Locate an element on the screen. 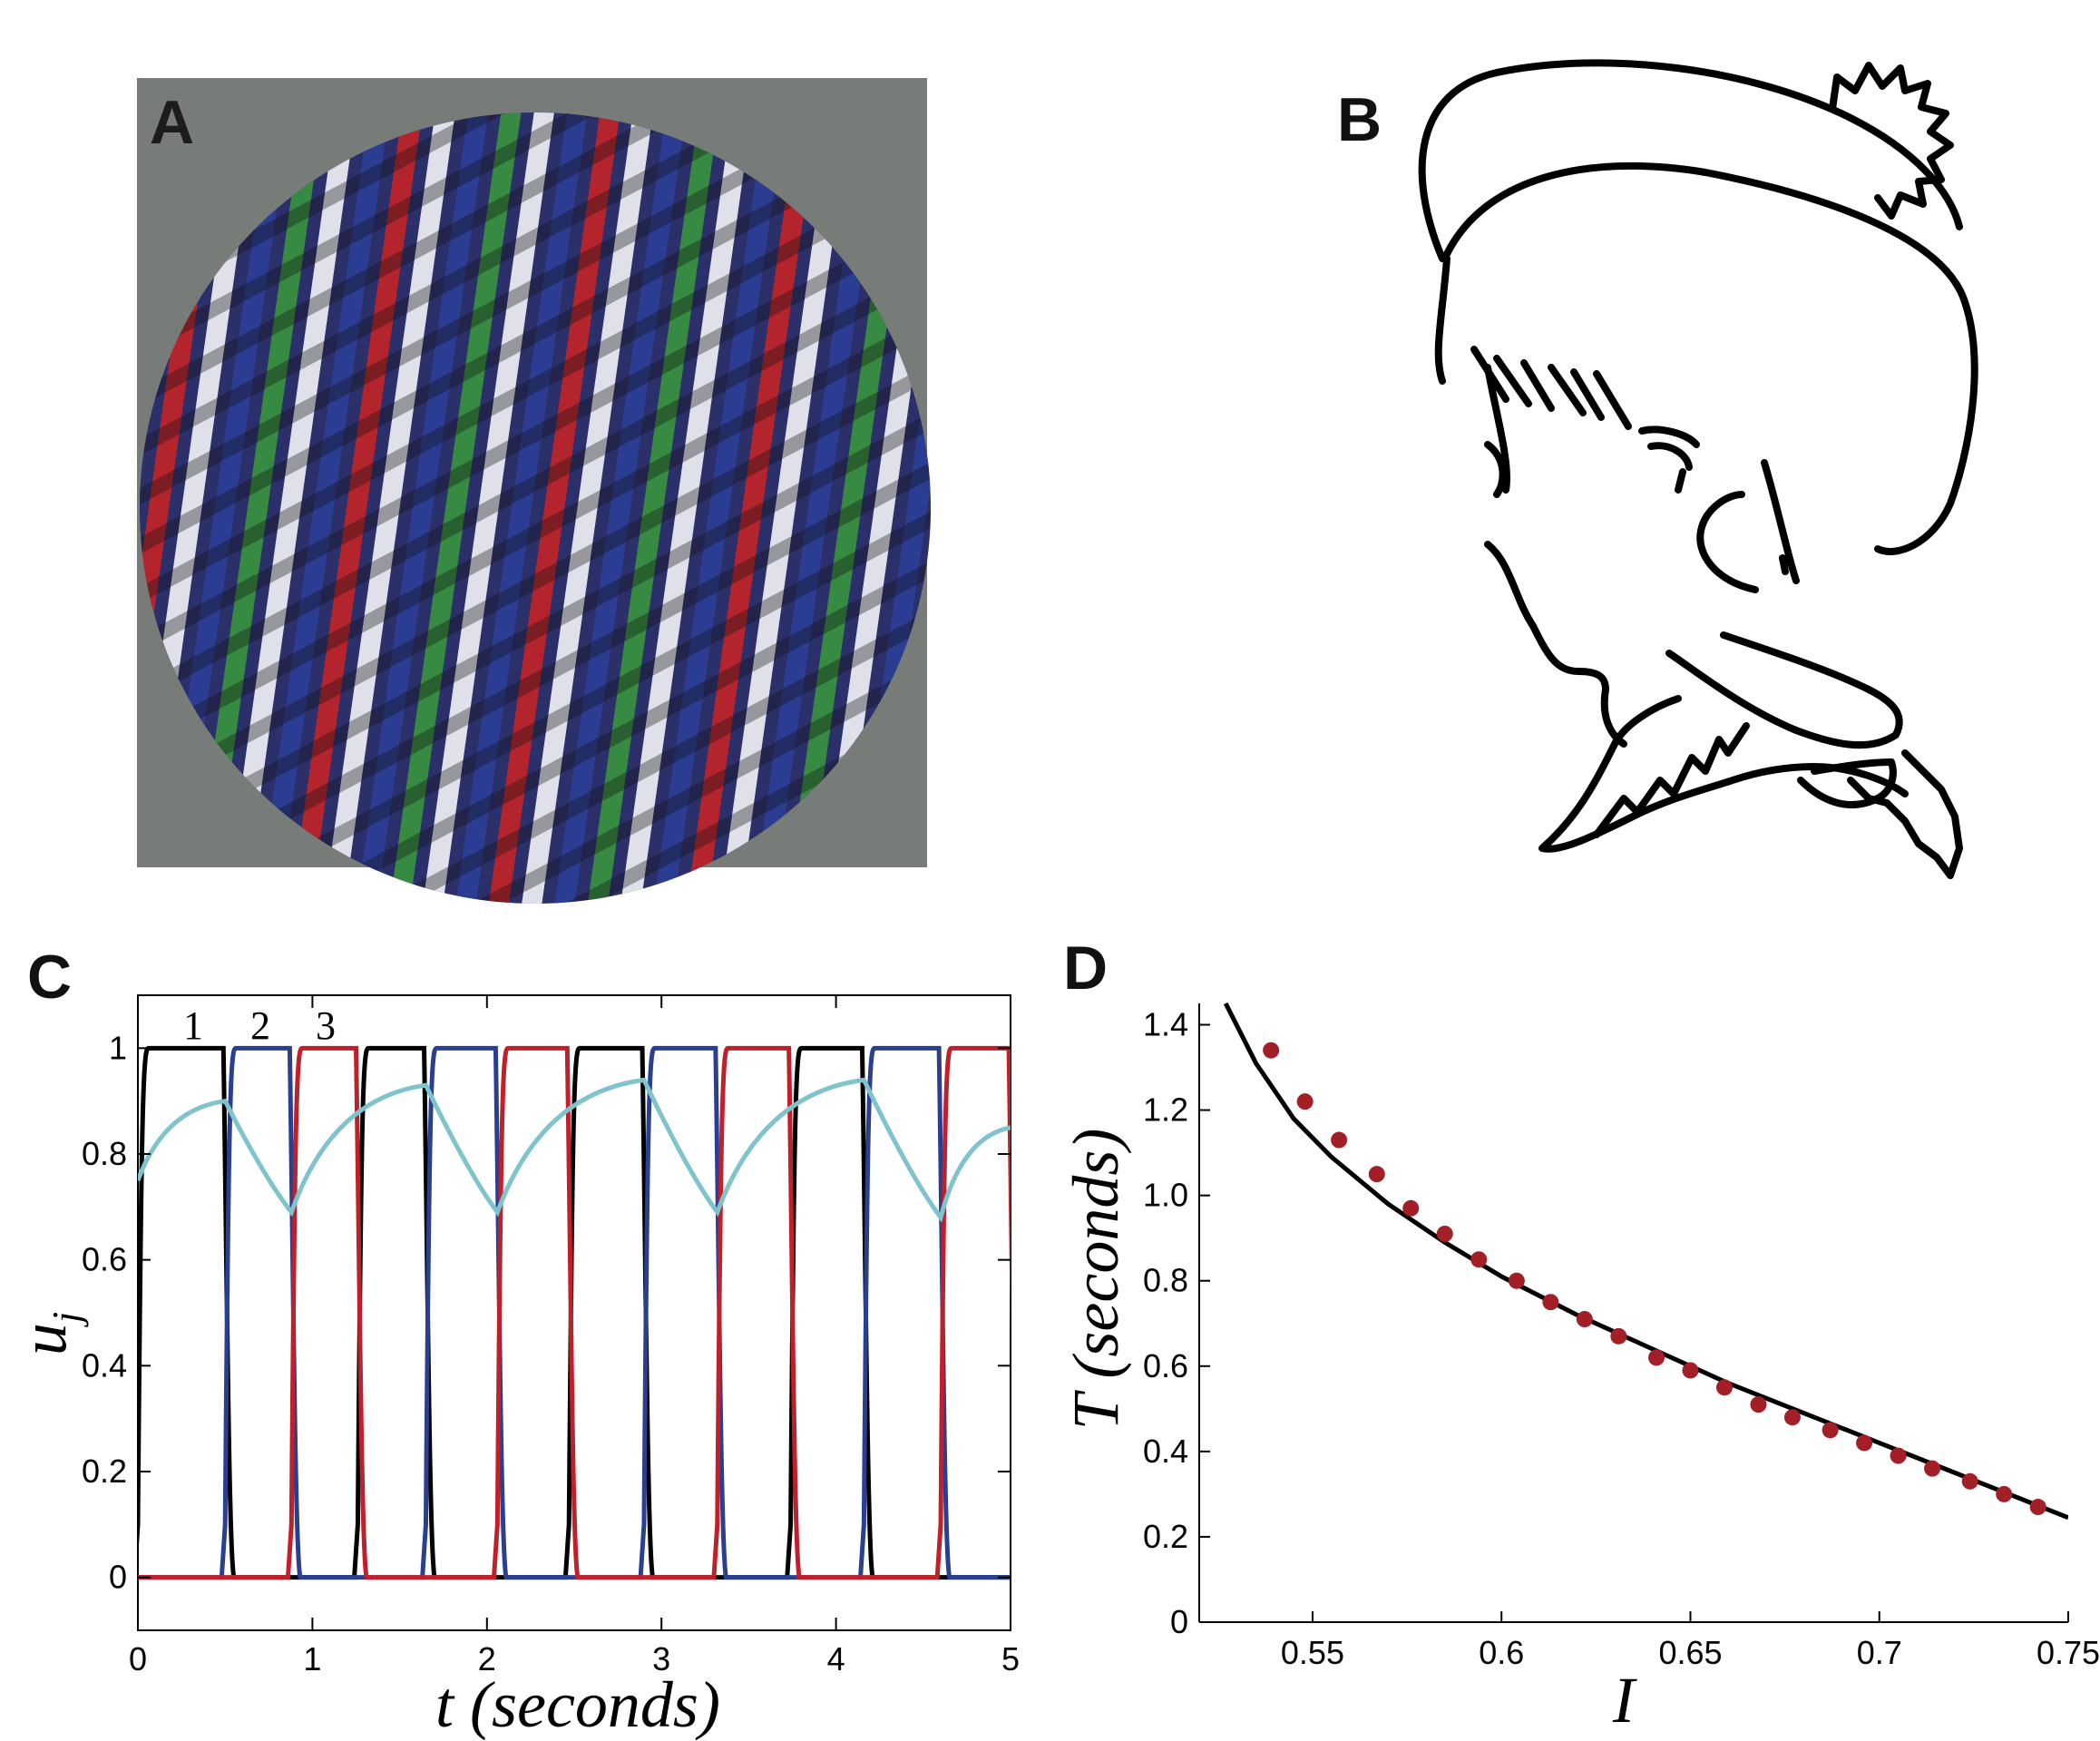 The width and height of the screenshot is (2100, 1741). y-axis-sub-c: j is located at coordinates (66, 1320).